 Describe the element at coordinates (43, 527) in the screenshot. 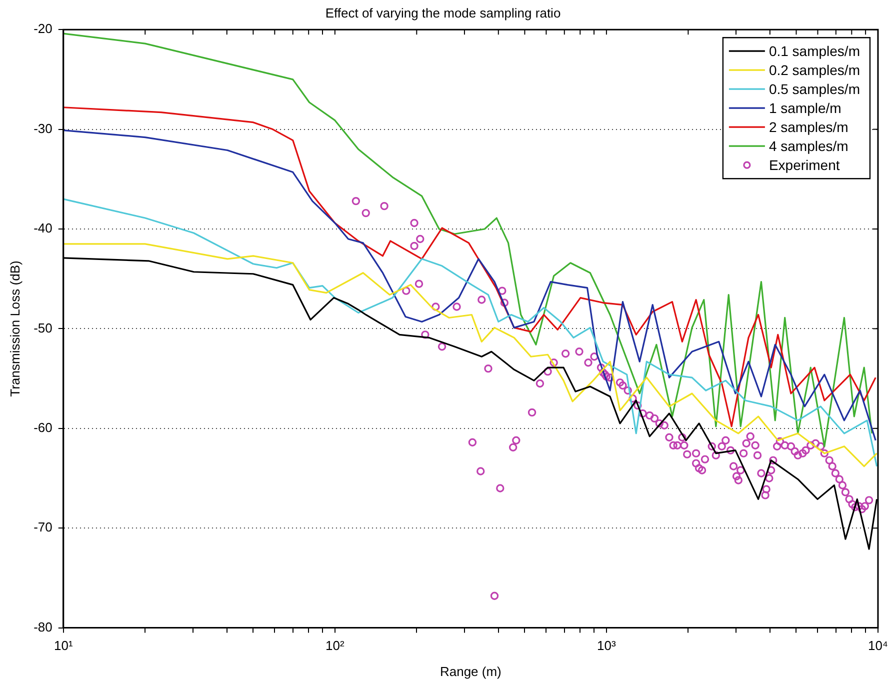

I see `y-tick-label: -70` at that location.